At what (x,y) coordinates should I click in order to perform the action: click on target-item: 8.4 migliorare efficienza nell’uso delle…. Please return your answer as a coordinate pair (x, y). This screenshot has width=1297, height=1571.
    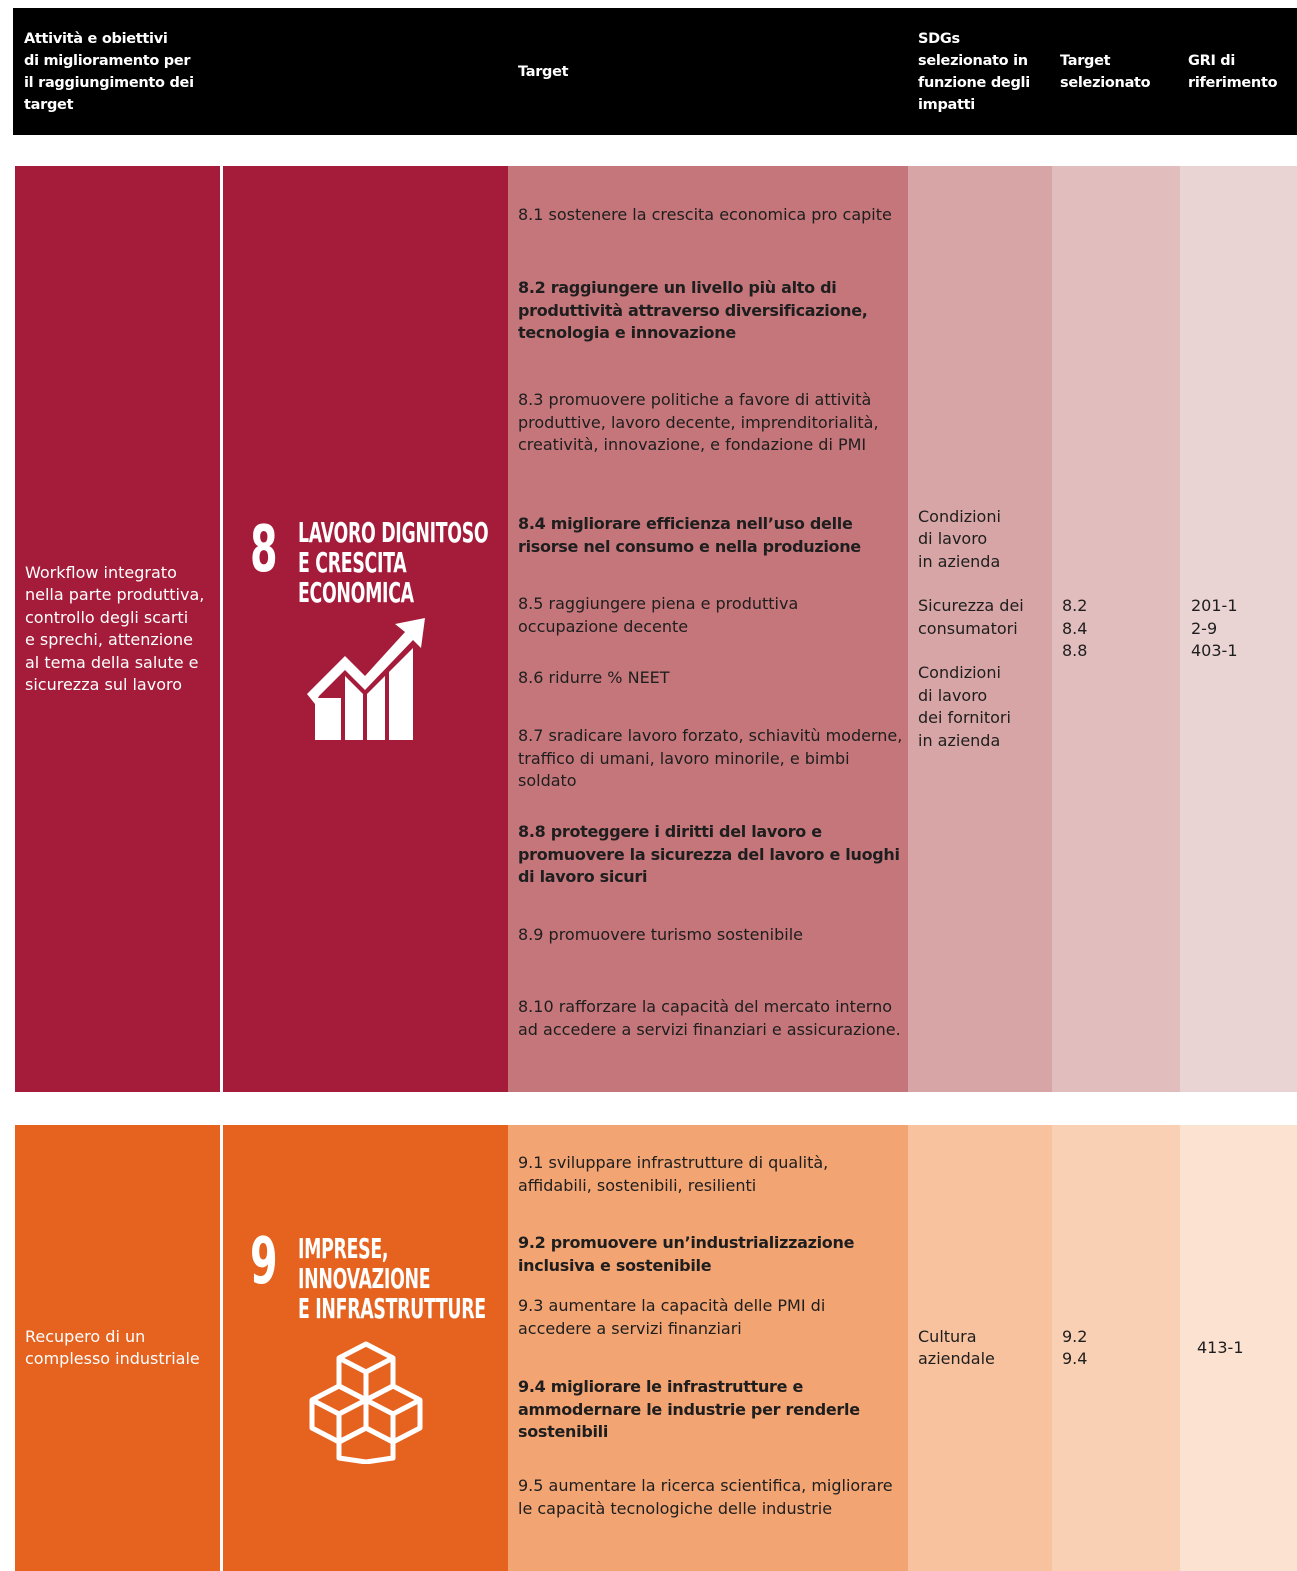
    Looking at the image, I should click on (689, 535).